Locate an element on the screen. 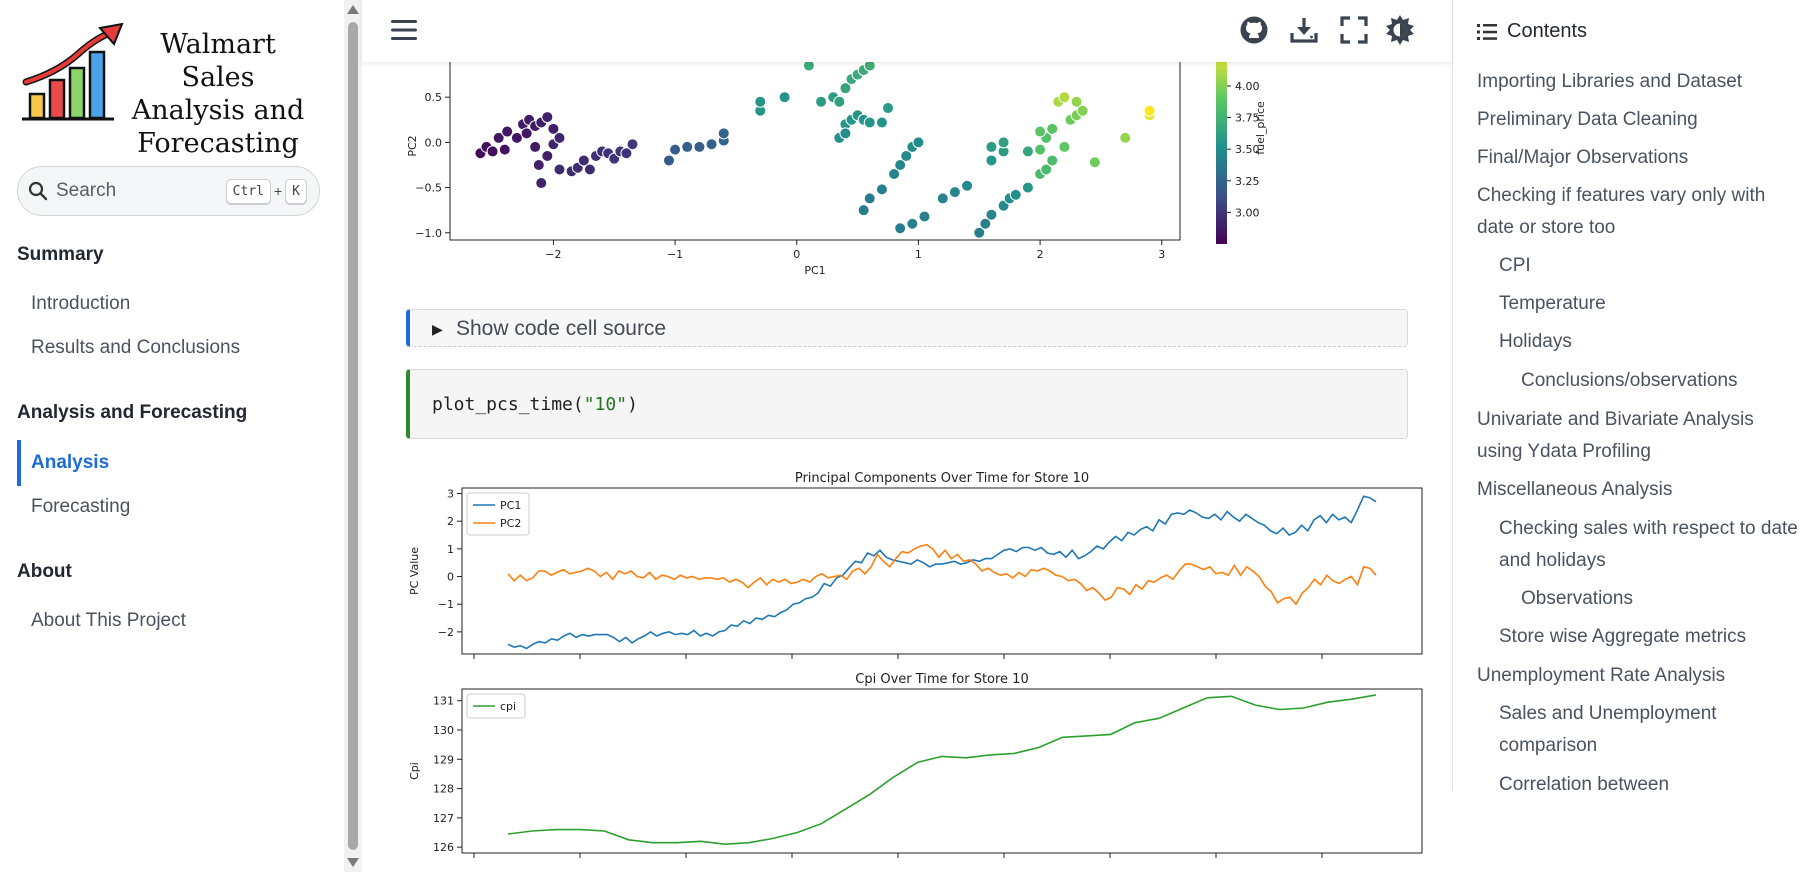 This screenshot has height=872, width=1812. y-tick-label: 0.0 is located at coordinates (434, 142).